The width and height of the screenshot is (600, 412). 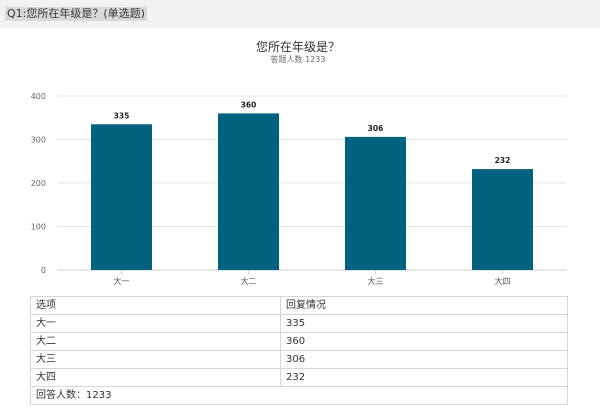 What do you see at coordinates (43, 270) in the screenshot?
I see `y-tick-label: 0` at bounding box center [43, 270].